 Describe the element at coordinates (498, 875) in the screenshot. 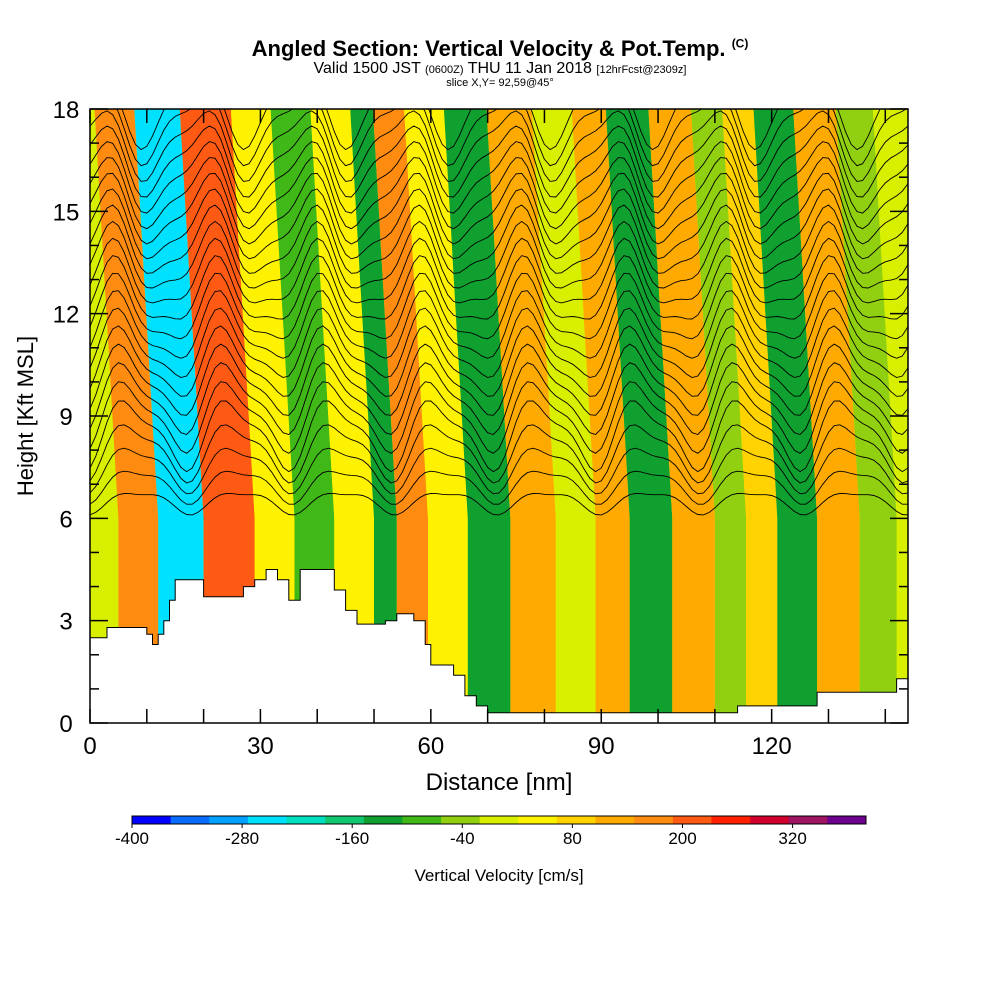

I see `colorbar-label: Vertical Velocity [cm/s]` at that location.